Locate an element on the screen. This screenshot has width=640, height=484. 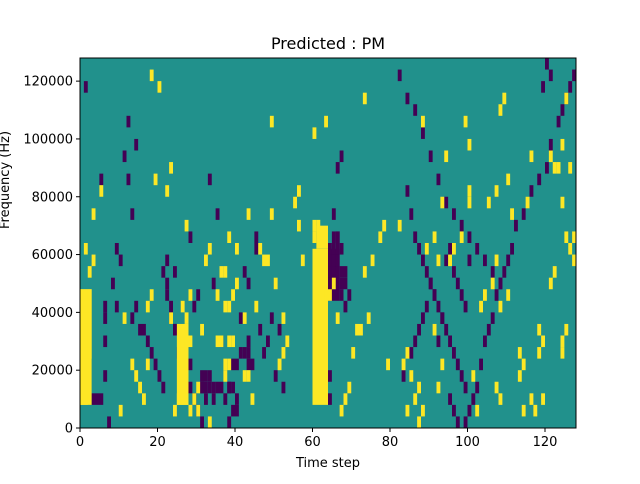
y-tick-label: 100000 is located at coordinates (48, 139).